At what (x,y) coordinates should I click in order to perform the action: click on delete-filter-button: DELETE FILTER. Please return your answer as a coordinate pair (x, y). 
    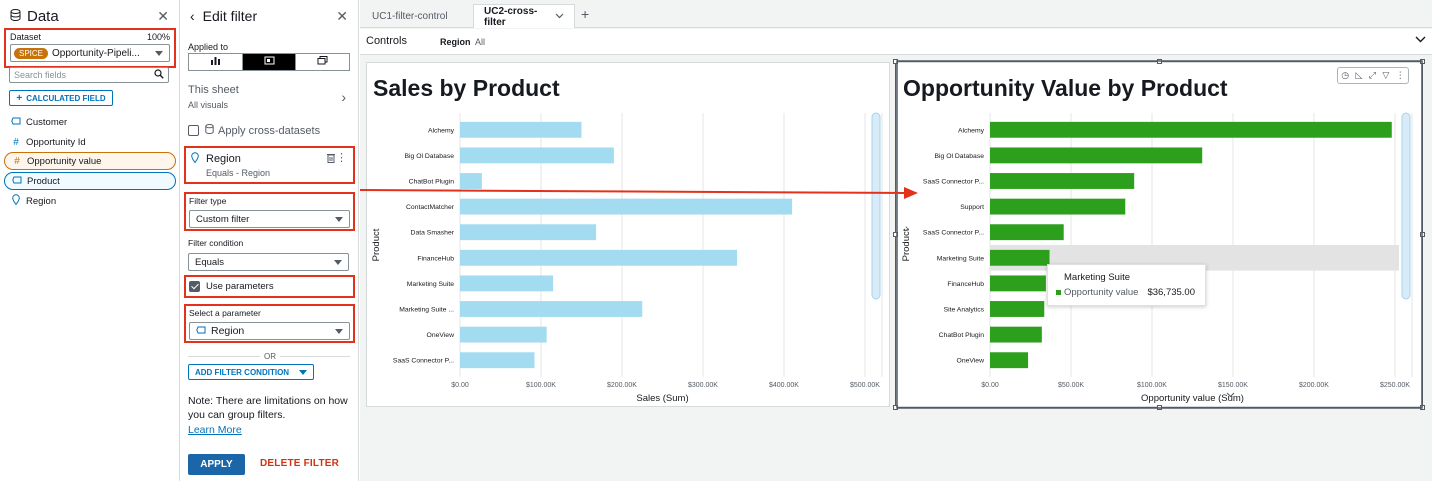
    Looking at the image, I should click on (300, 463).